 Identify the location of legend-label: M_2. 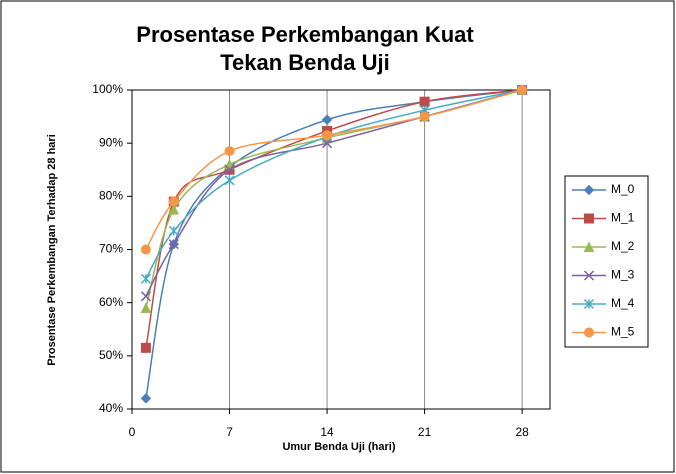
(623, 246).